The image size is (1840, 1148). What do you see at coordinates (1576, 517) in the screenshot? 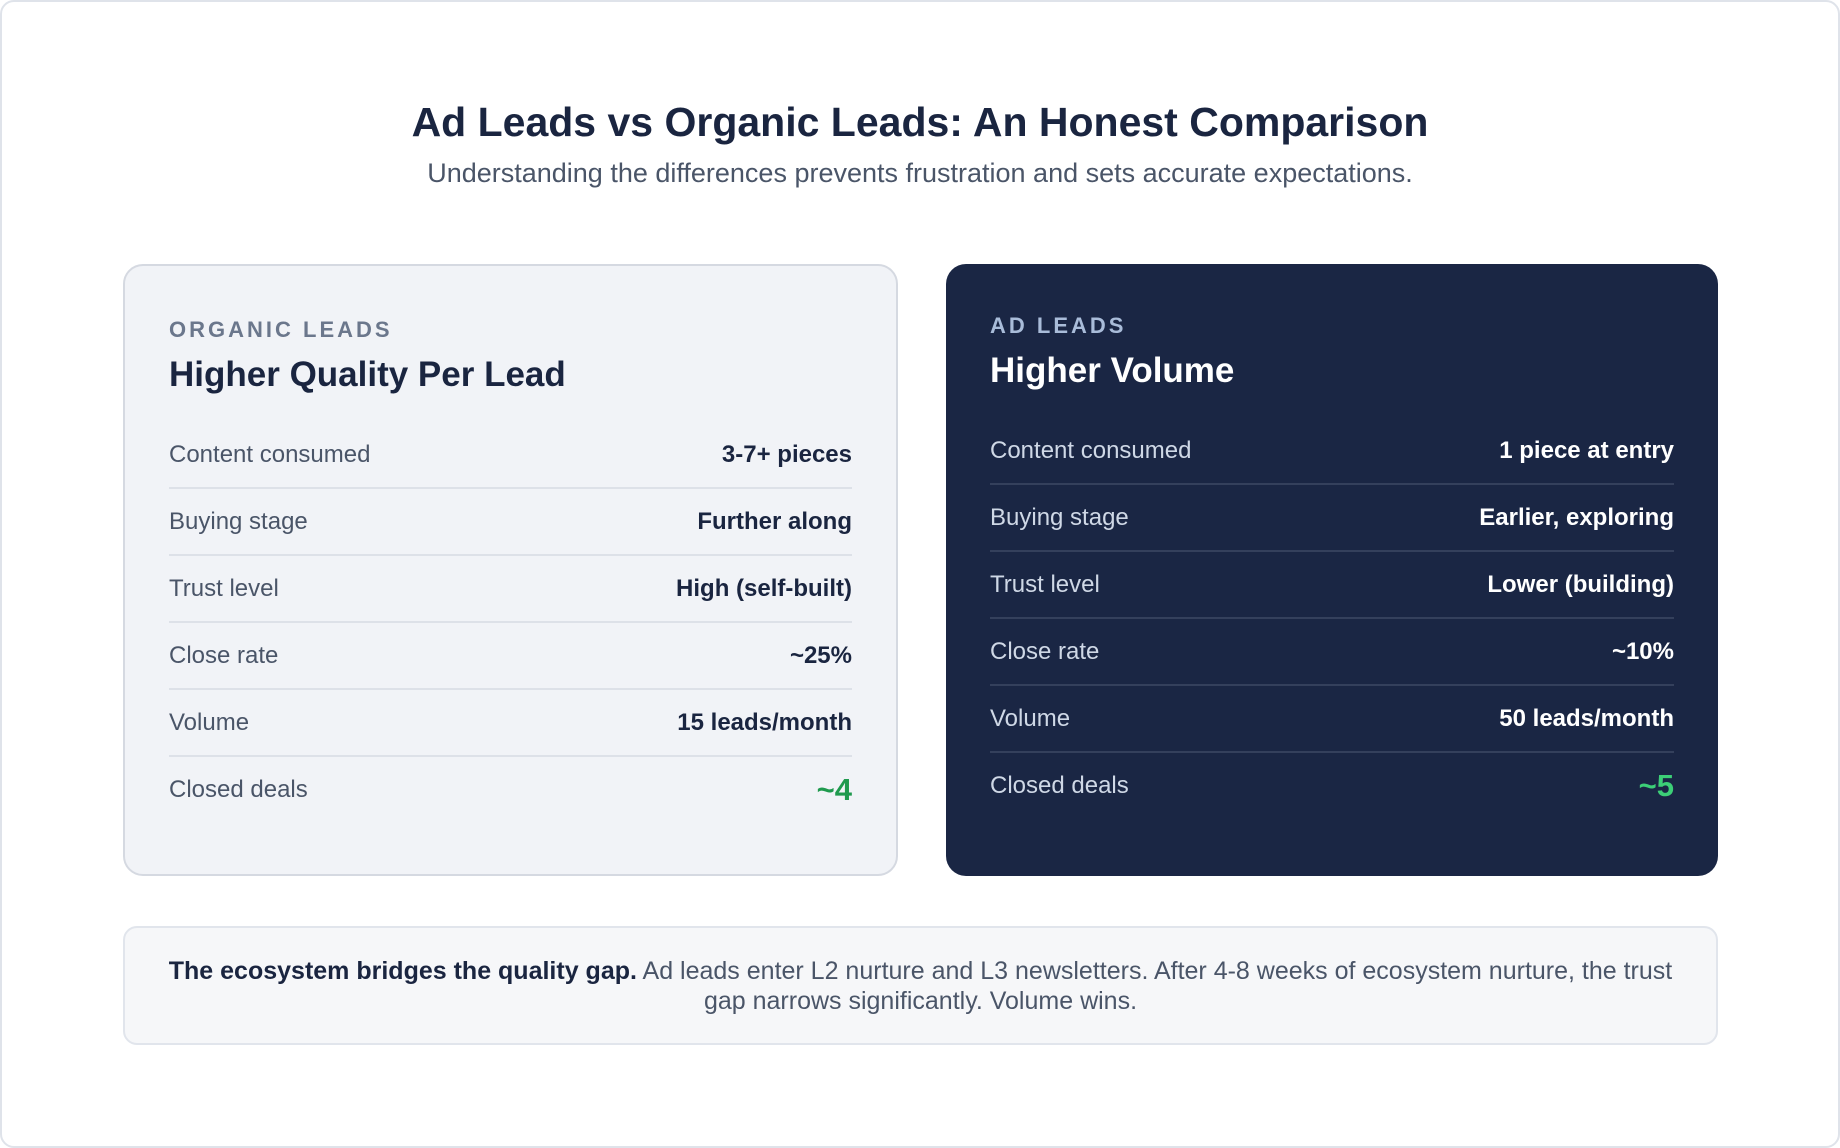
I see `row-value: Earlier, exploring` at bounding box center [1576, 517].